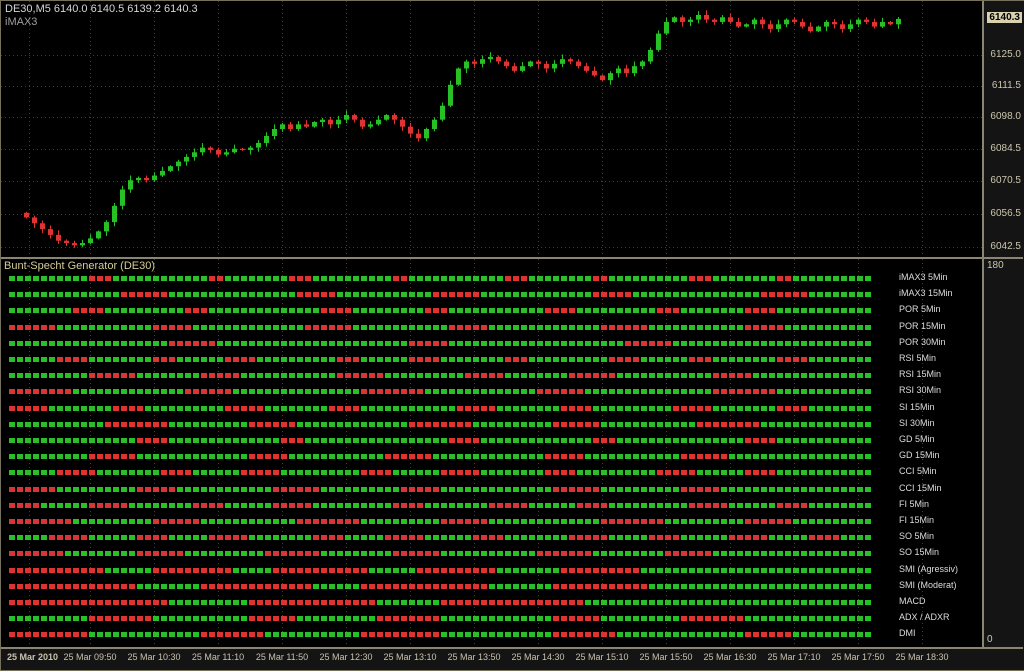  Describe the element at coordinates (919, 552) in the screenshot. I see `signal-row-label: SO 15Min` at that location.